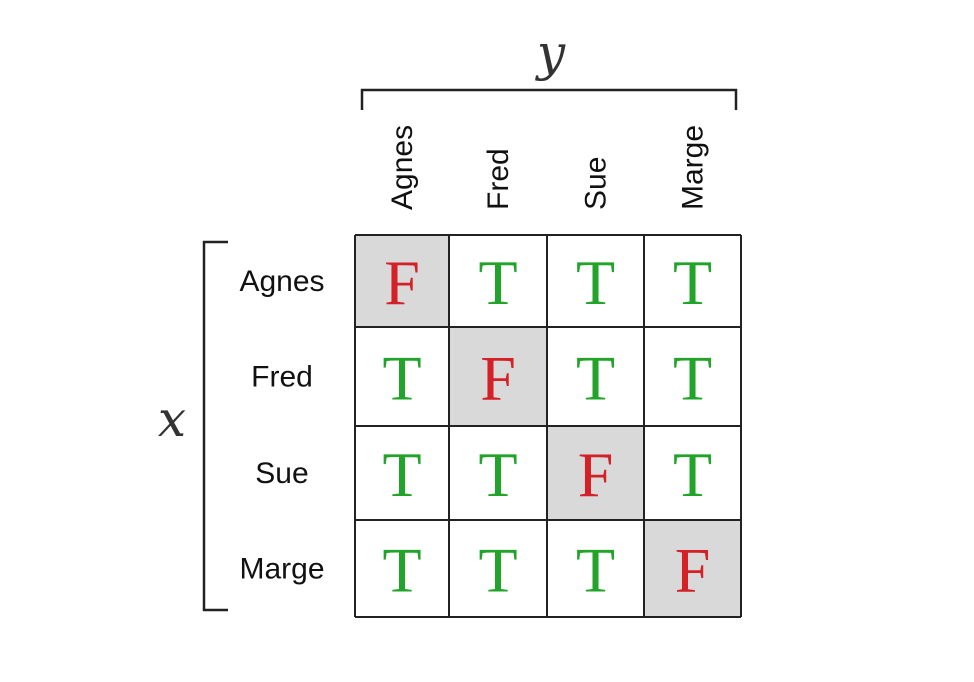 The image size is (974, 682). Describe the element at coordinates (549, 99) in the screenshot. I see `y-bracket` at that location.